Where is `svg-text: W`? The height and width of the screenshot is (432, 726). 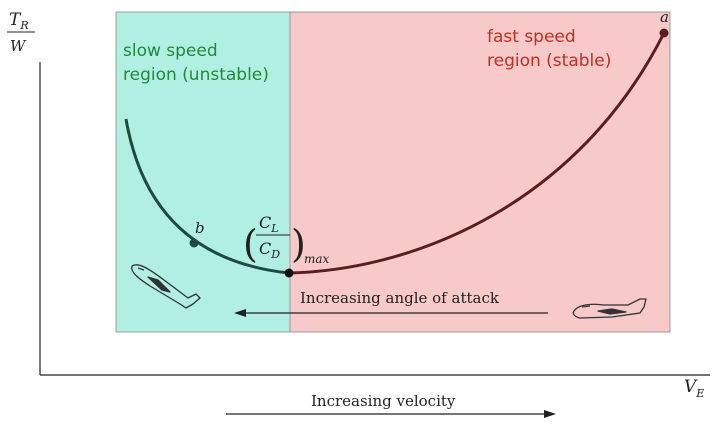 svg-text: W is located at coordinates (18, 46).